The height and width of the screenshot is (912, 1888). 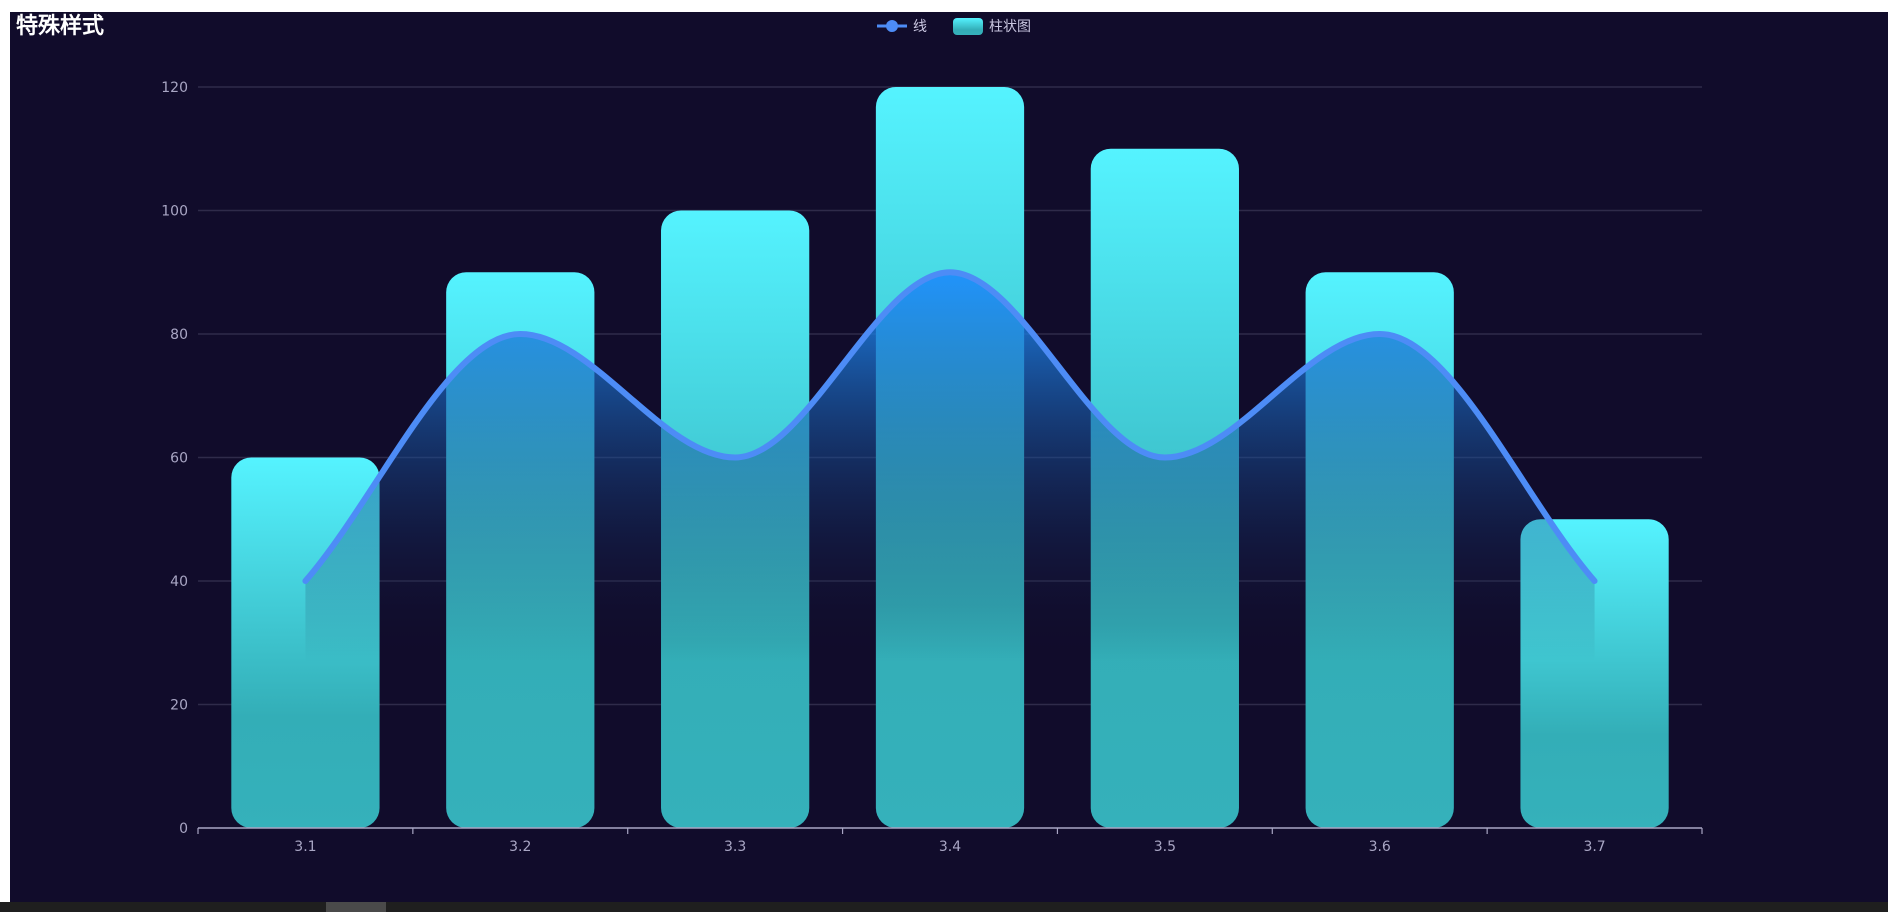 I want to click on y-tick-label: 120, so click(x=174, y=88).